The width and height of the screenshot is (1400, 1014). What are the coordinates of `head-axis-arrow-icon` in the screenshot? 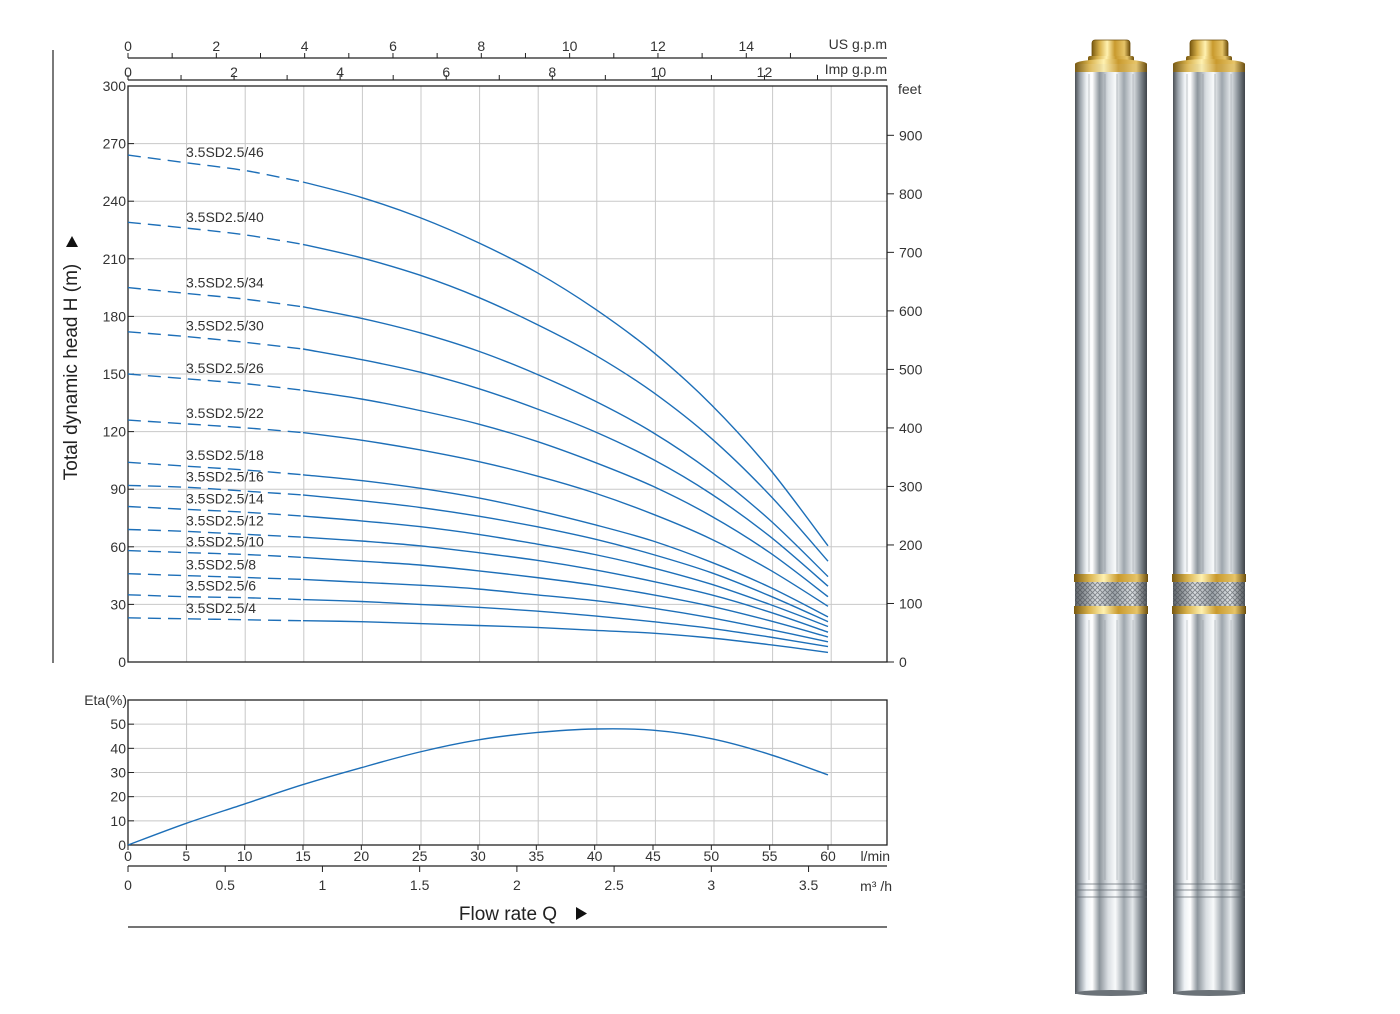 It's located at (72, 241).